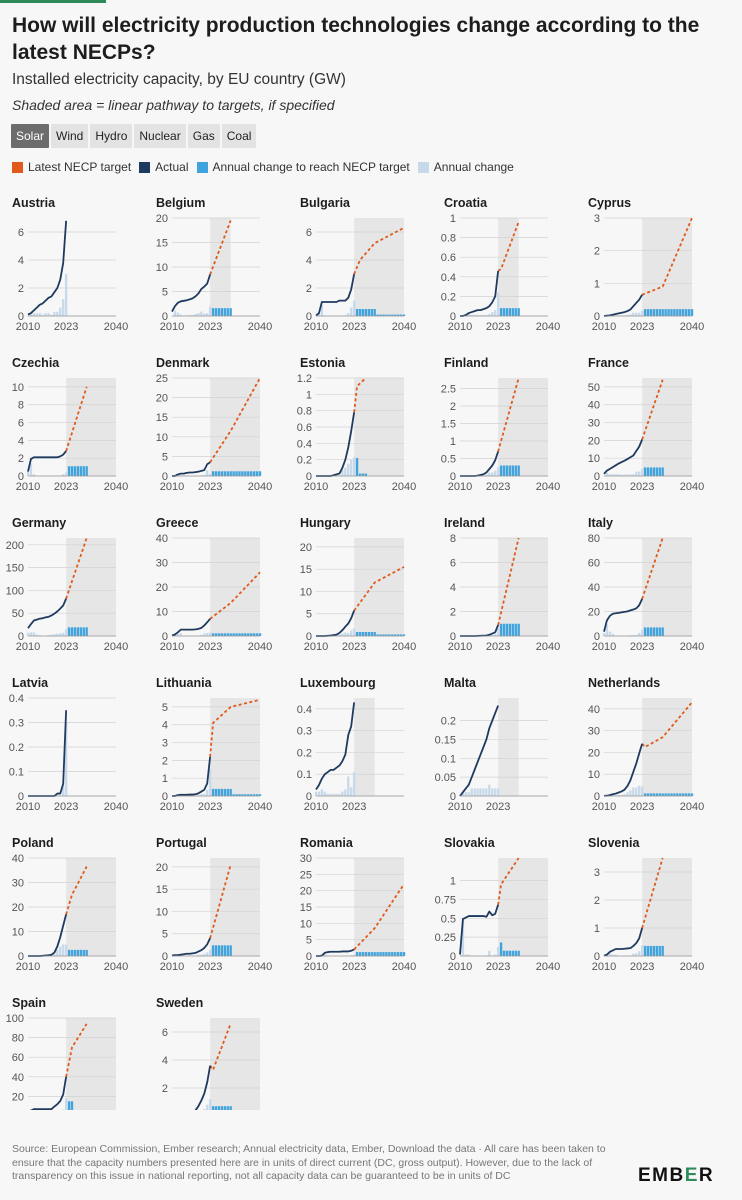 Image resolution: width=742 pixels, height=1200 pixels. What do you see at coordinates (357, 424) in the screenshot?
I see `chart-estonia: Estonia 0 0.2 0.4 0.6 0.8 1 1.2 2010 2023 2040` at bounding box center [357, 424].